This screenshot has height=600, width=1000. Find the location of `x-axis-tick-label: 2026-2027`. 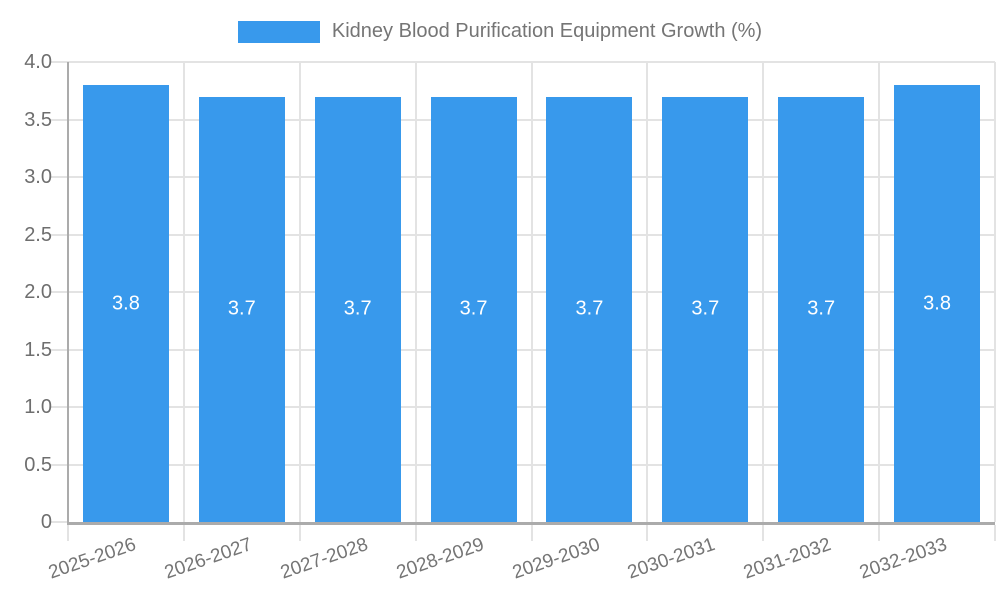

x-axis-tick-label: 2026-2027 is located at coordinates (208, 559).